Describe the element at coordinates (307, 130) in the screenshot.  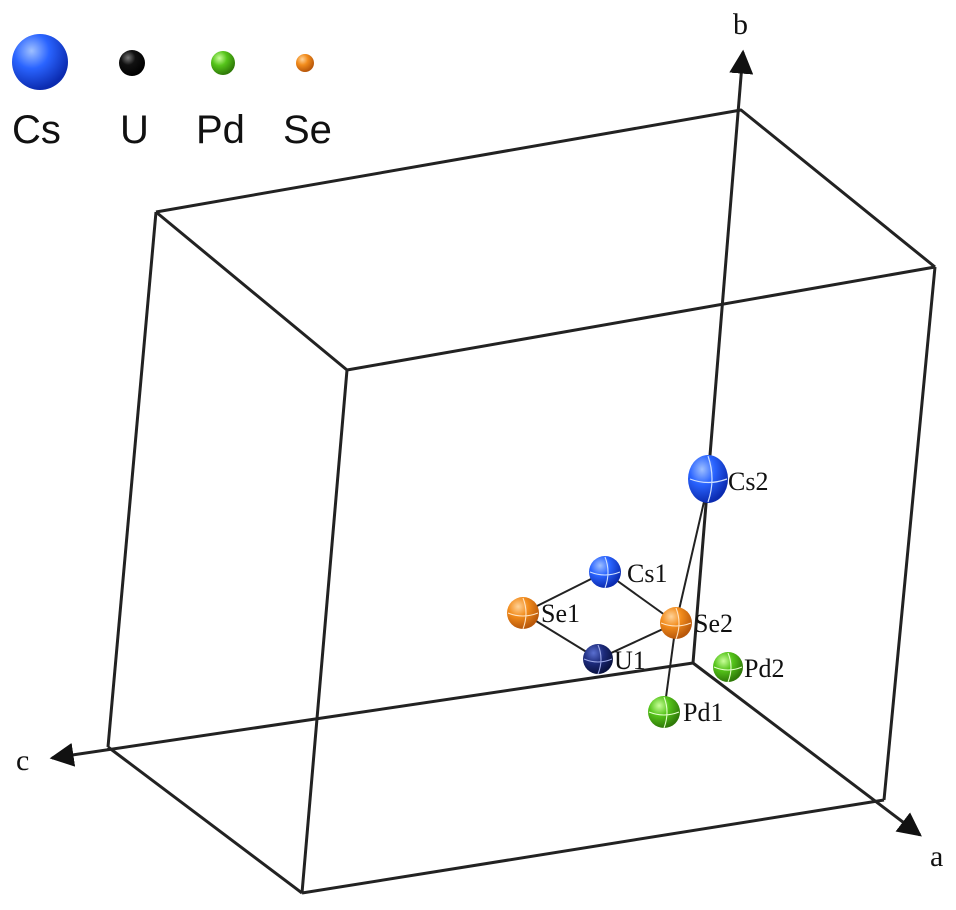
I see `legend-se-label: Se` at that location.